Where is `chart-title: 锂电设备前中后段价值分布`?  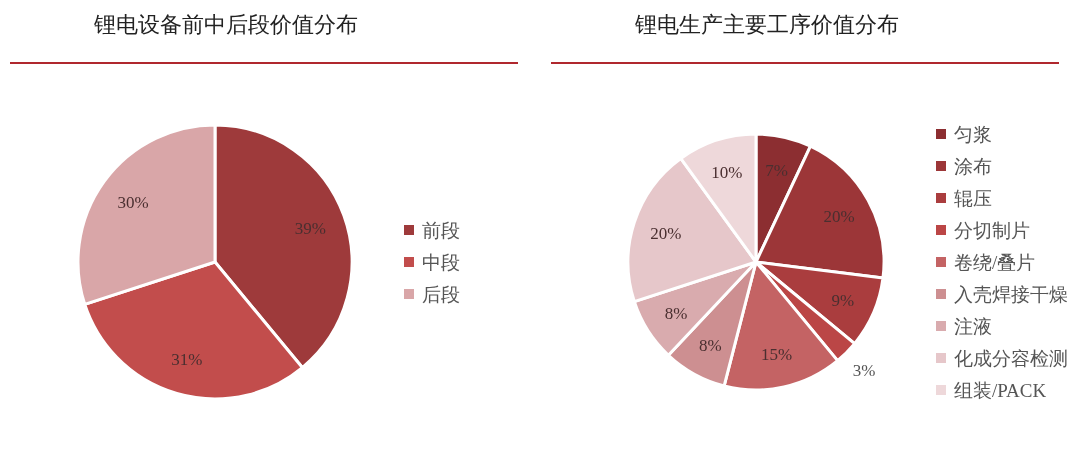 chart-title: 锂电设备前中后段价值分布 is located at coordinates (225, 24).